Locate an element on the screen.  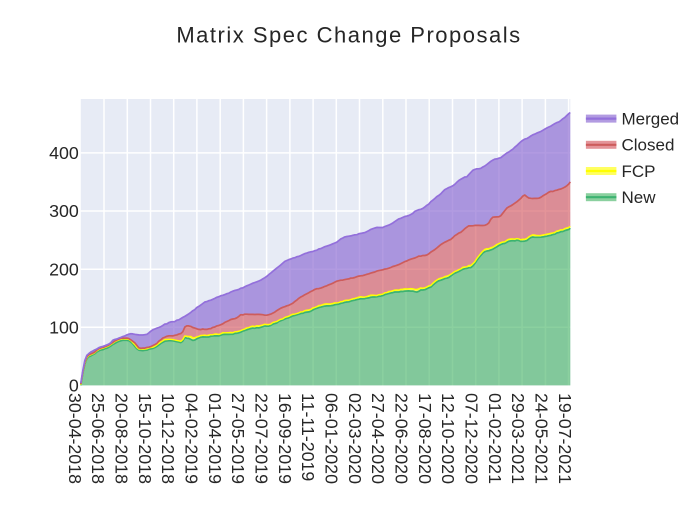
svg-text: Closed is located at coordinates (648, 145).